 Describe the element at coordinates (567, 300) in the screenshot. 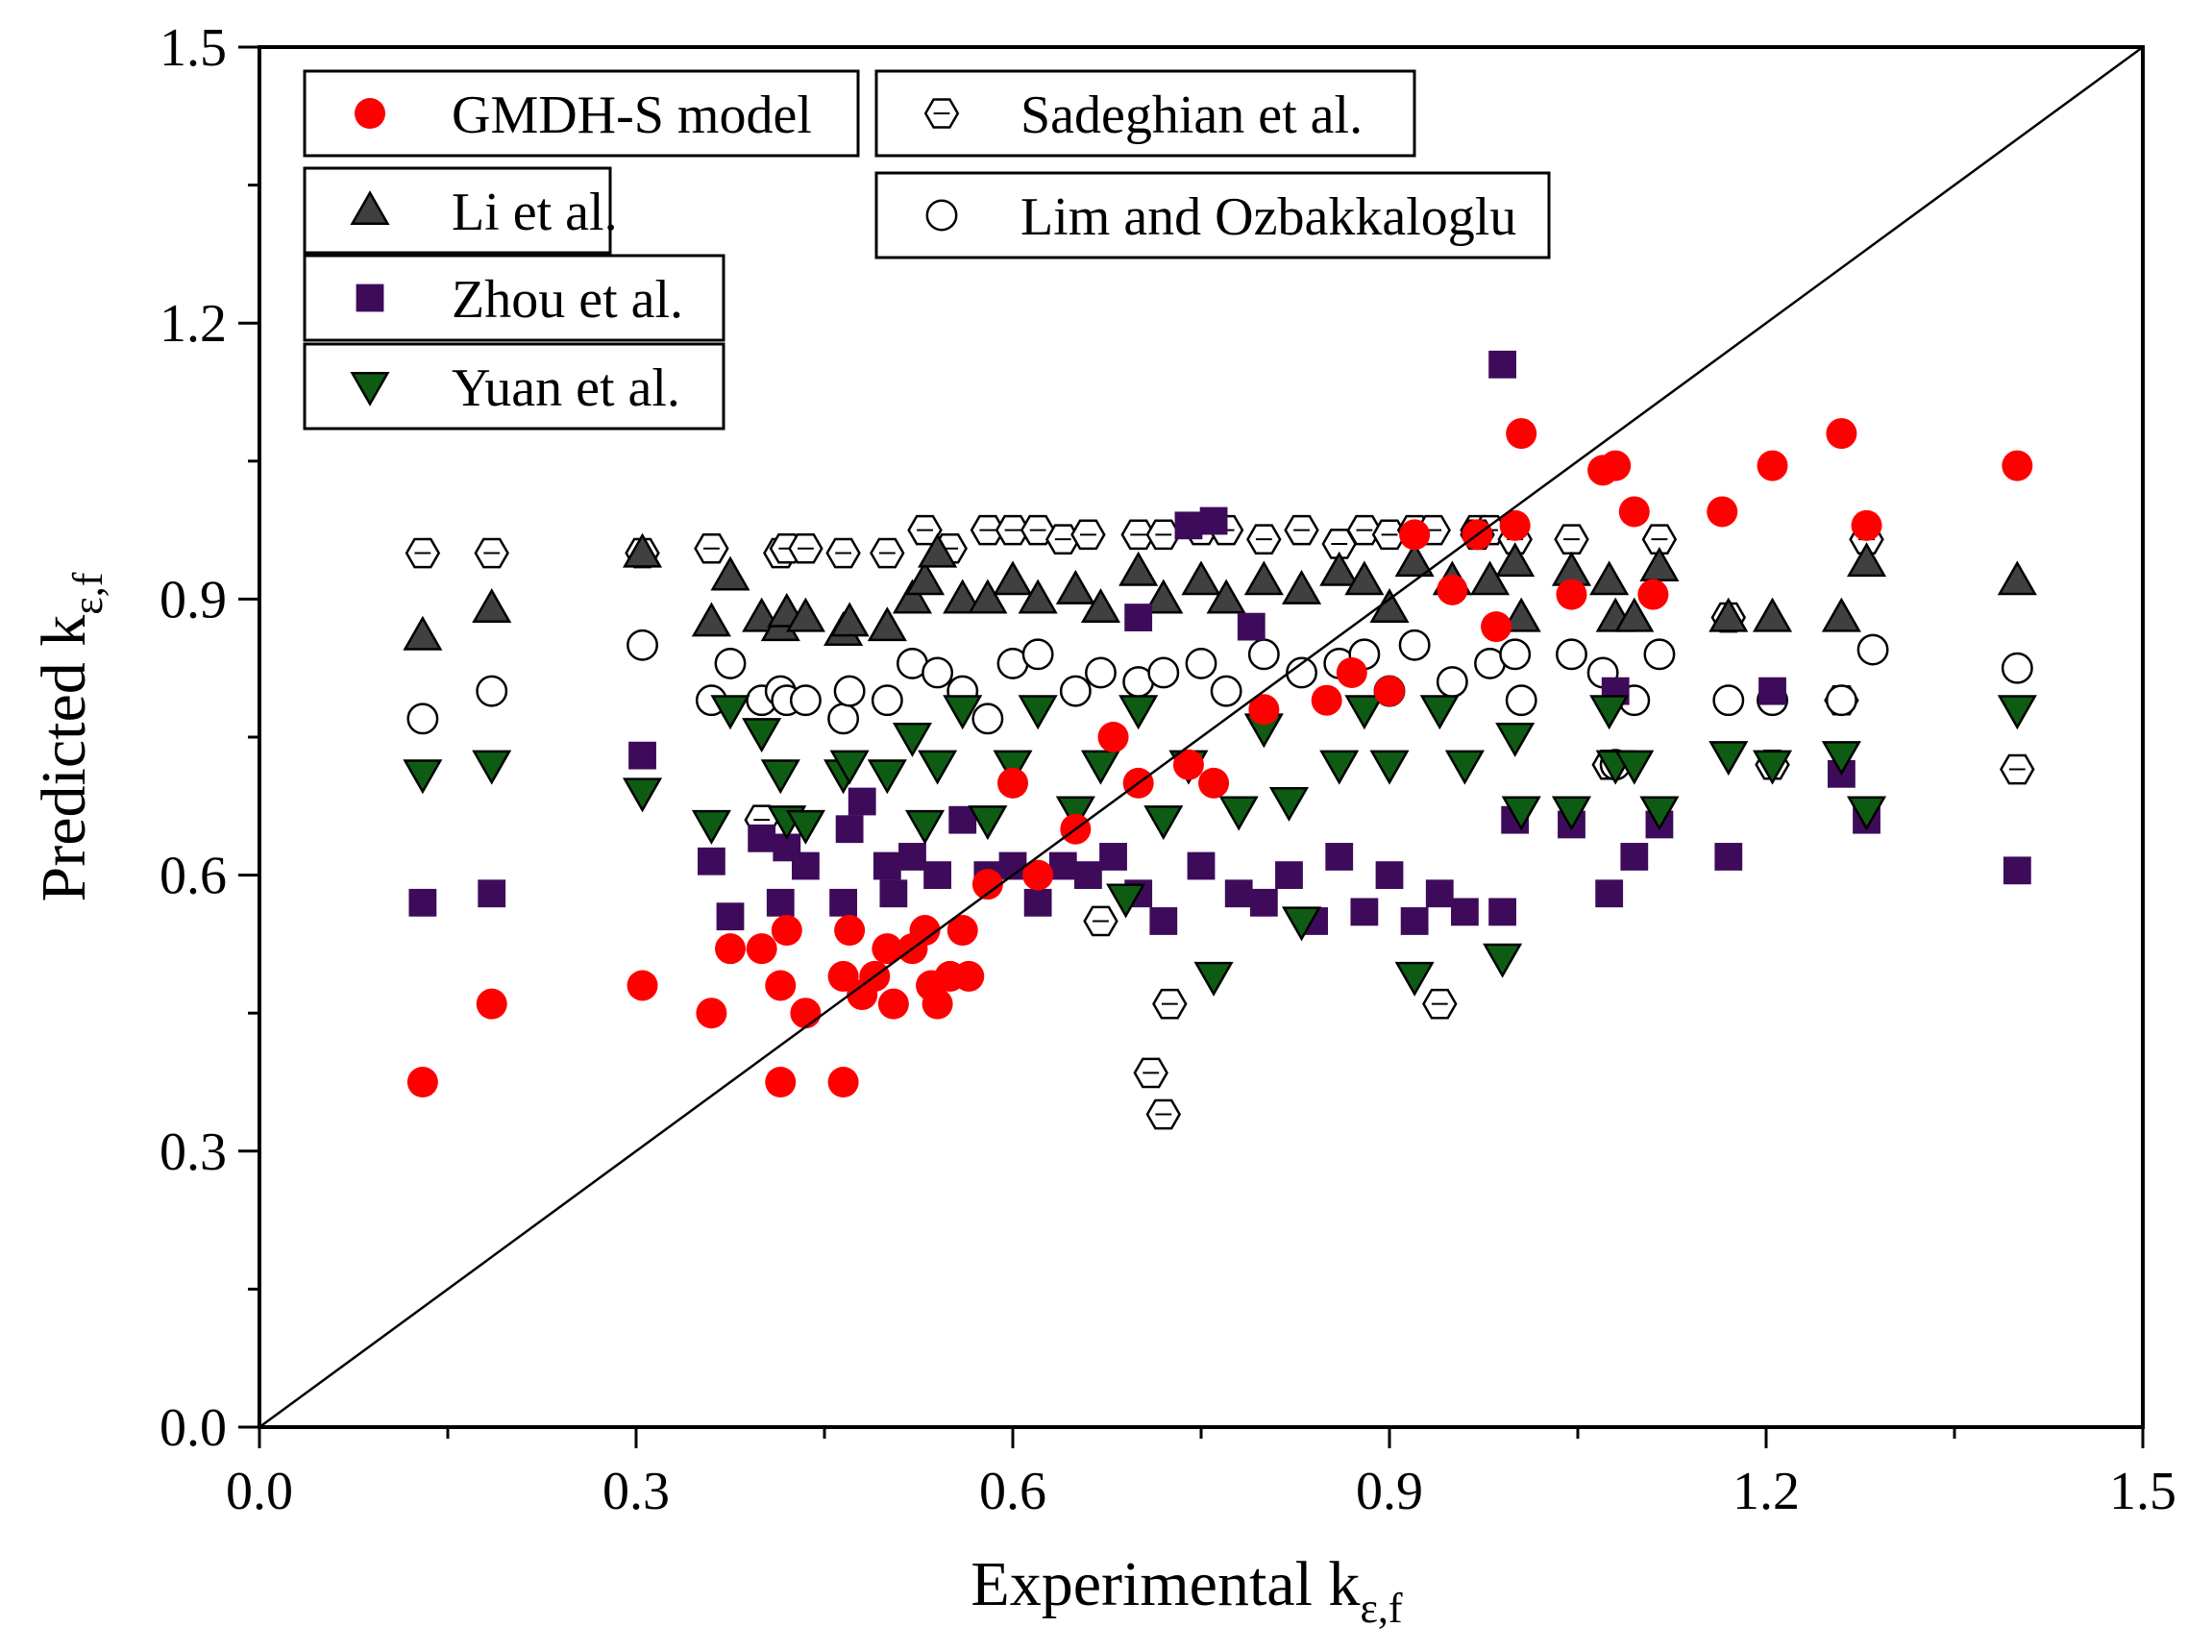

I see `legend-label-zhou: Zhou et al.` at that location.